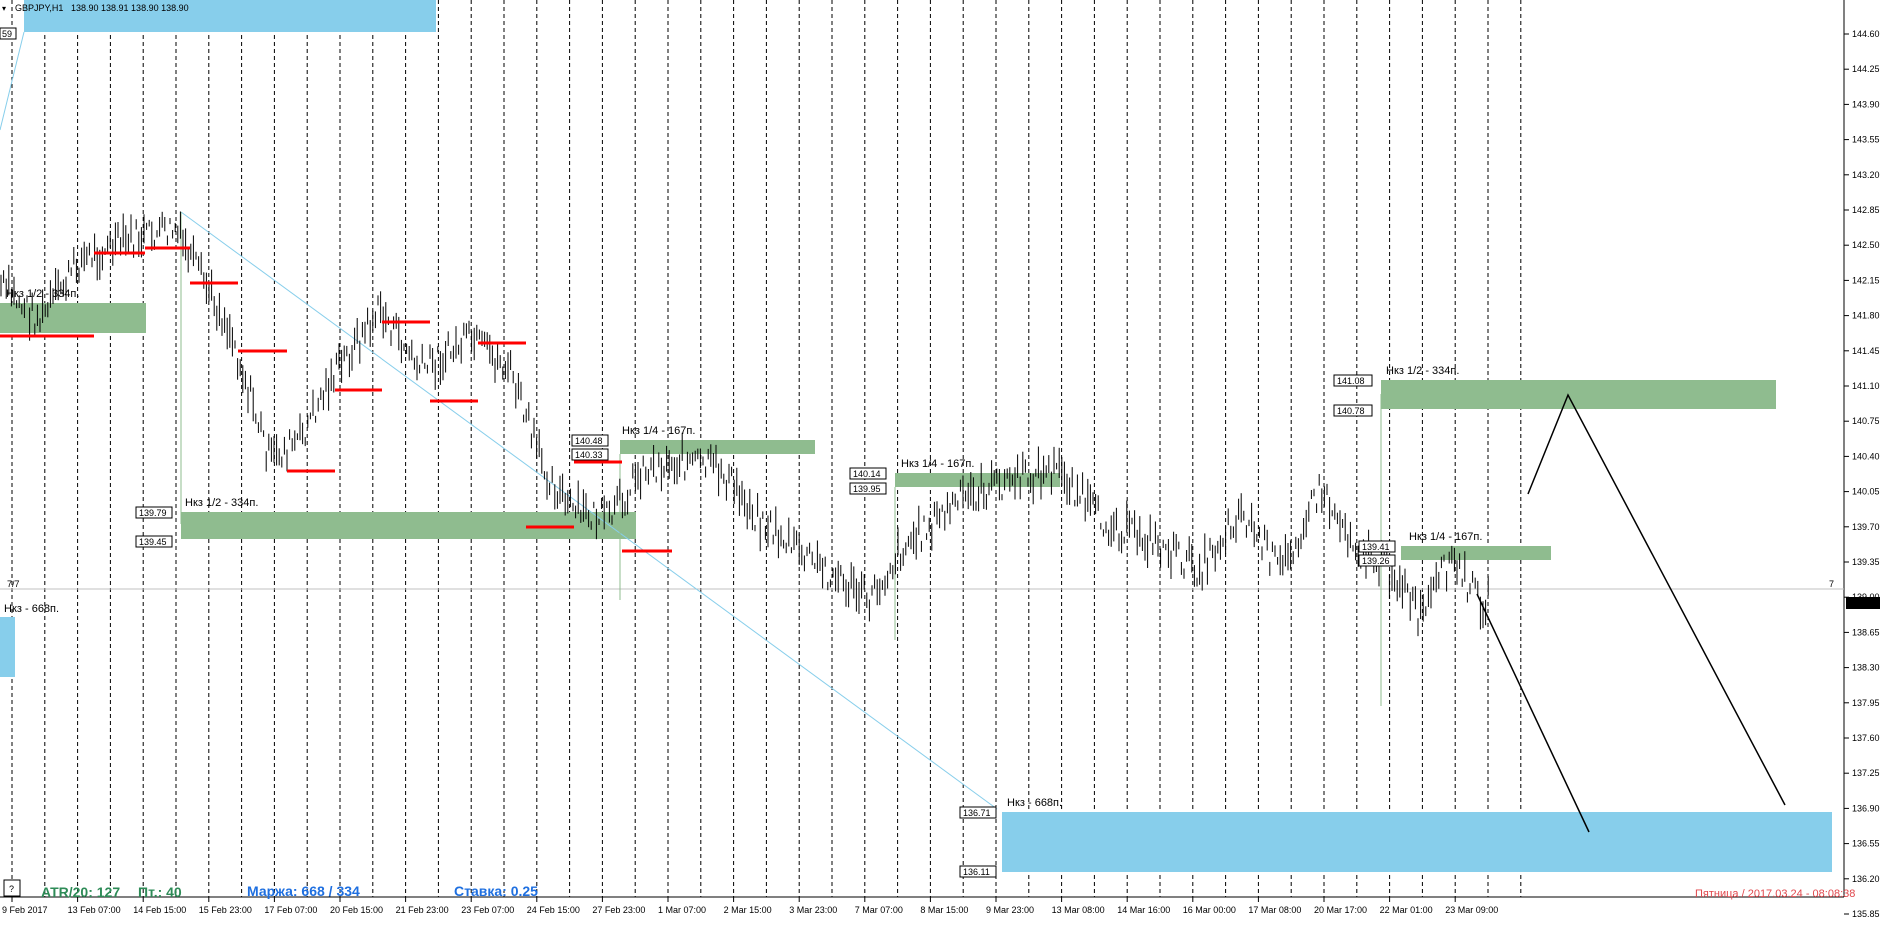  What do you see at coordinates (1143, 910) in the screenshot?
I see `time-tick-label: 14 Mar 16:00` at bounding box center [1143, 910].